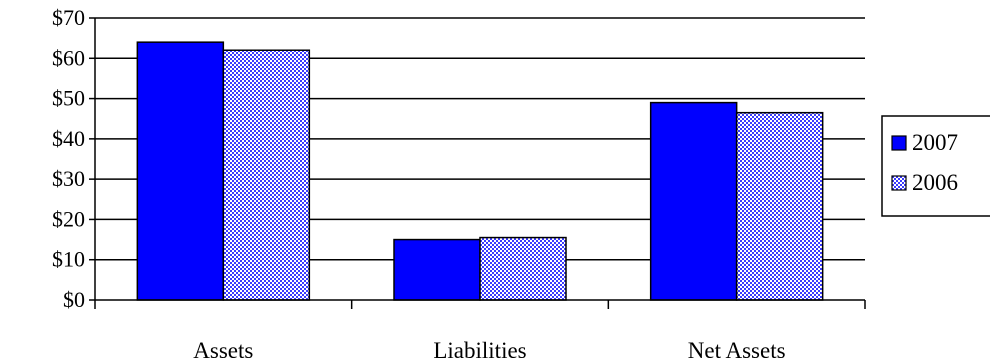  What do you see at coordinates (68, 138) in the screenshot?
I see `y-tick-label: $40` at bounding box center [68, 138].